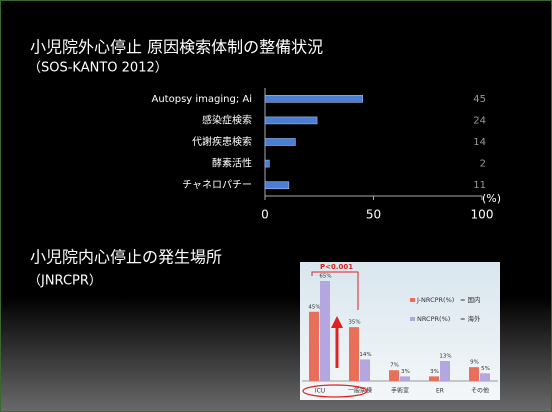 Image resolution: width=552 pixels, height=412 pixels. Describe the element at coordinates (400, 391) in the screenshot. I see `x-tick-label: 手術室` at that location.